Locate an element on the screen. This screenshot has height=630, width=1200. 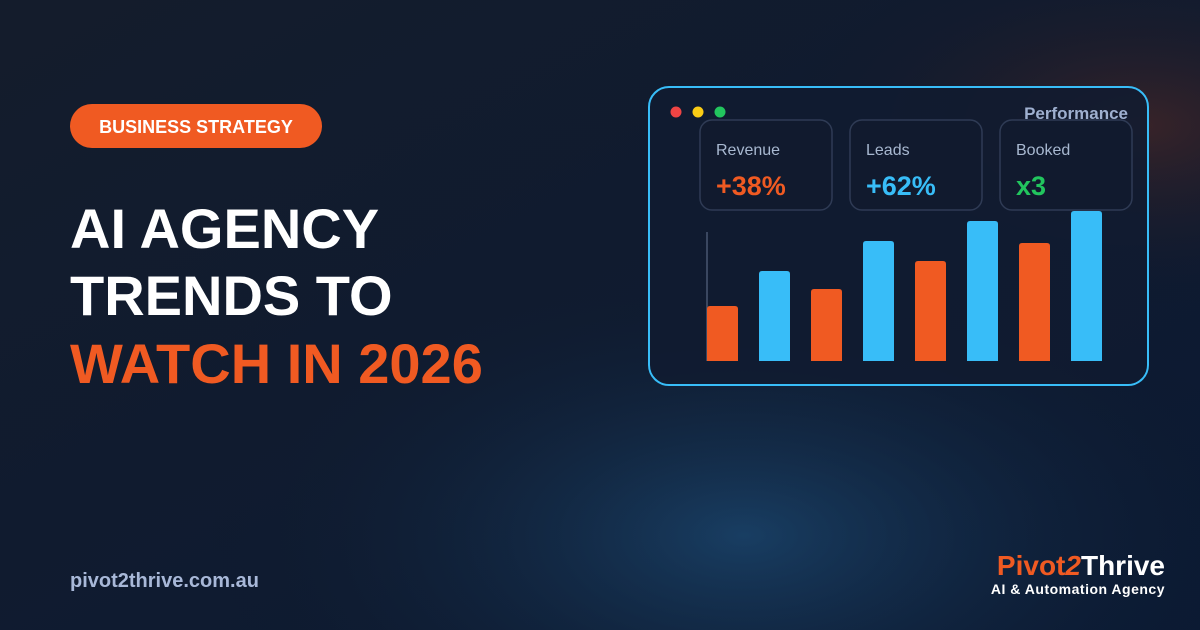
kpi-value: +62% is located at coordinates (901, 186).